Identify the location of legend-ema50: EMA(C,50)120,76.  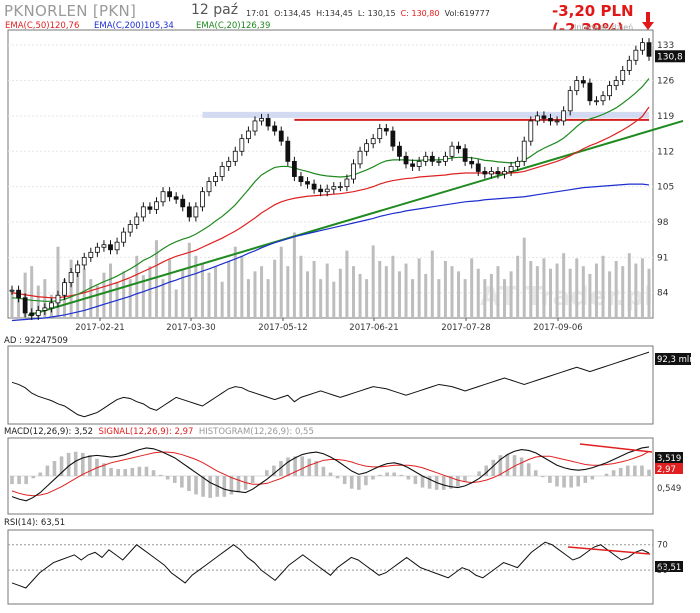
(42, 26).